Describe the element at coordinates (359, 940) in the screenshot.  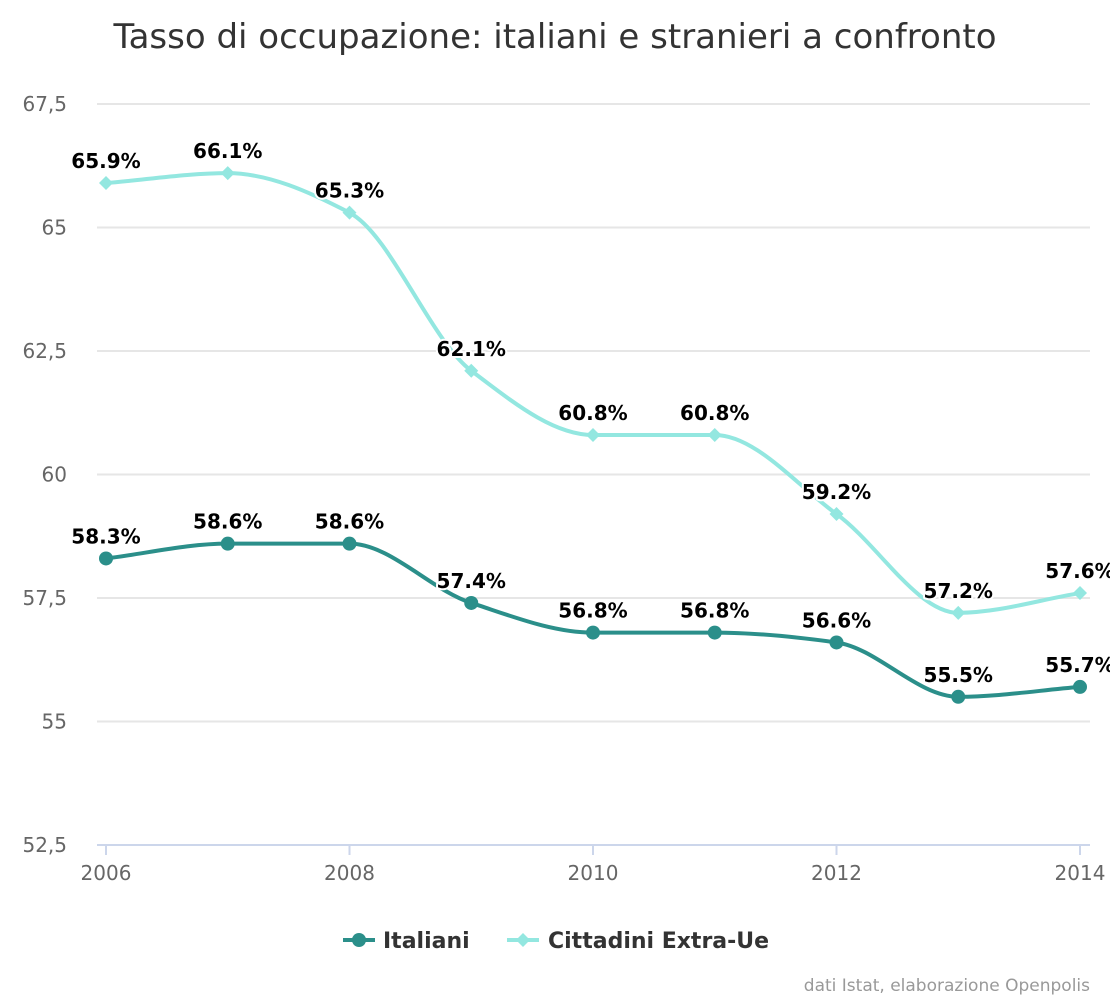
I see `legend-marker-italiani` at that location.